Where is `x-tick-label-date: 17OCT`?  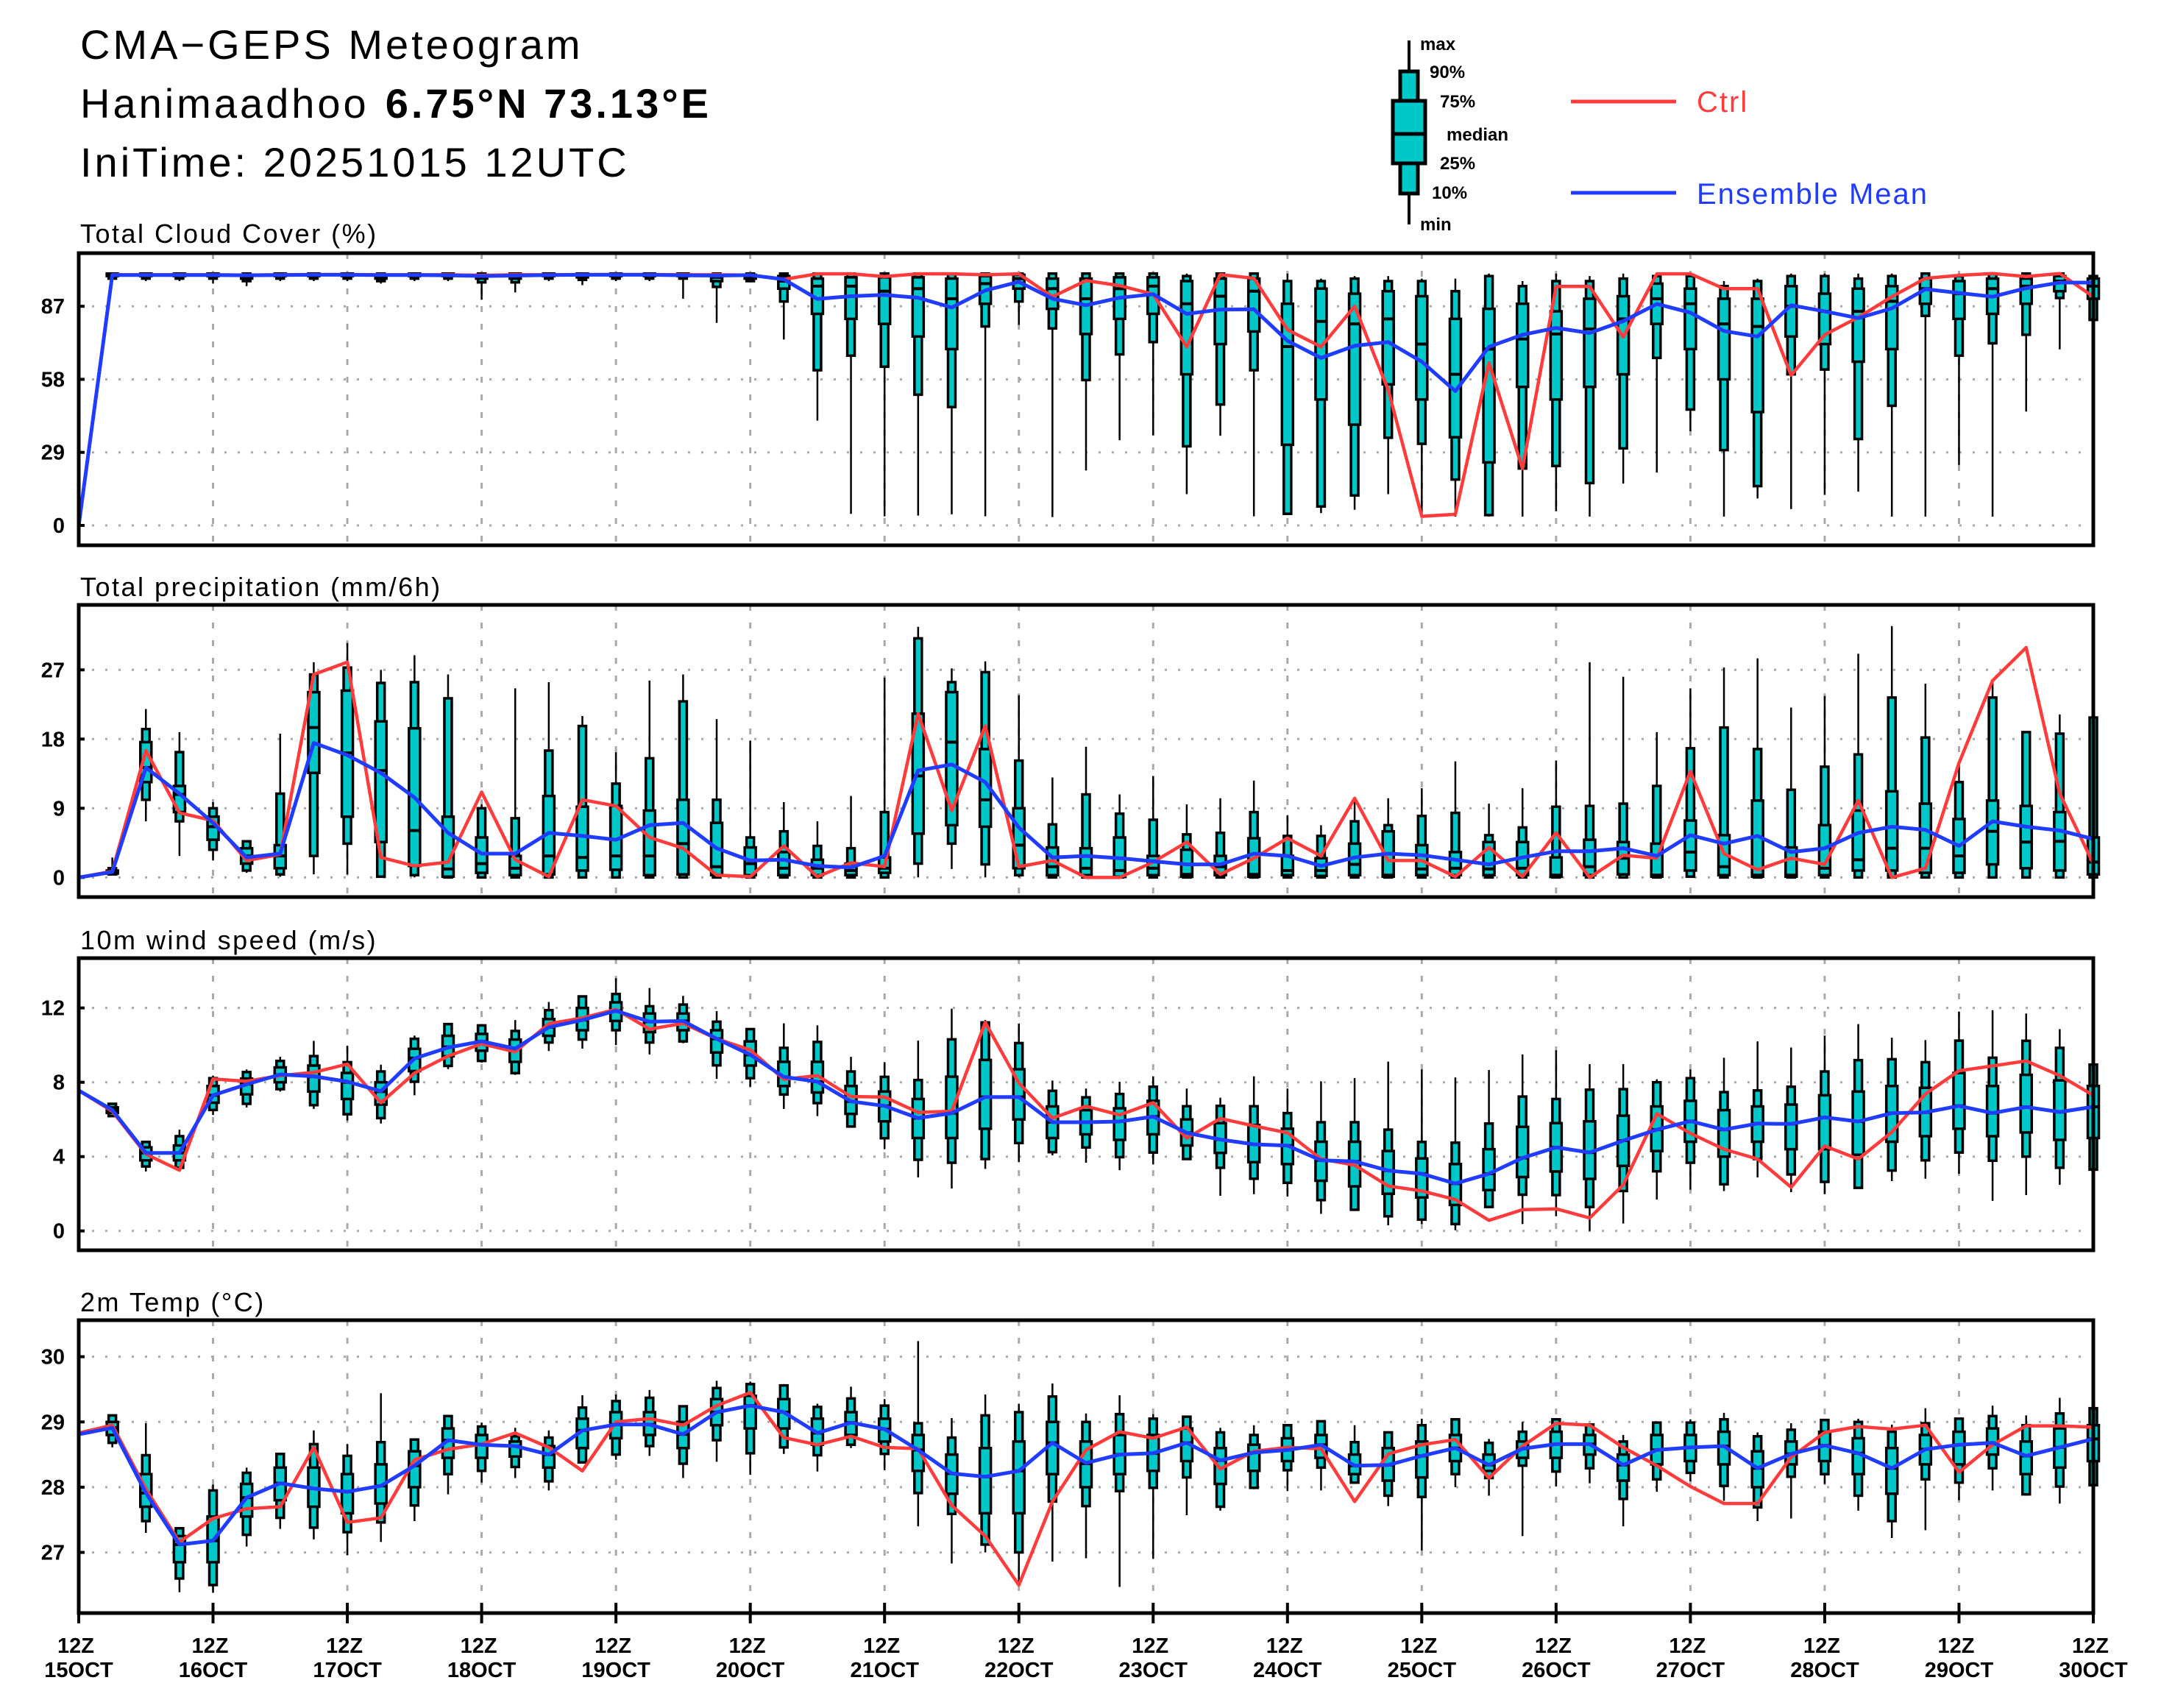
x-tick-label-date: 17OCT is located at coordinates (347, 1670).